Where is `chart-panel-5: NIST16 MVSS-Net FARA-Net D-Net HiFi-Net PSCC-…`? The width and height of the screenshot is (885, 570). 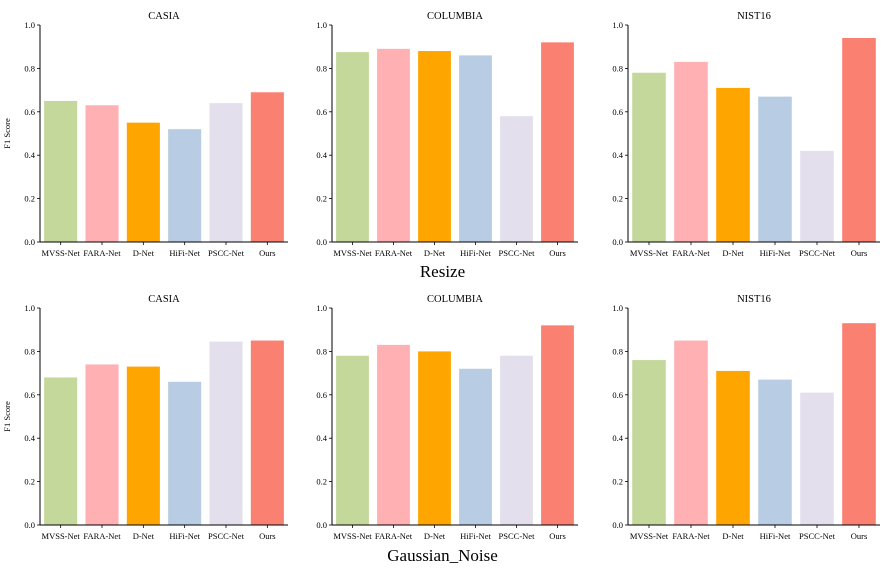 chart-panel-5: NIST16 MVSS-Net FARA-Net D-Net HiFi-Net PSCC-… is located at coordinates (746, 417).